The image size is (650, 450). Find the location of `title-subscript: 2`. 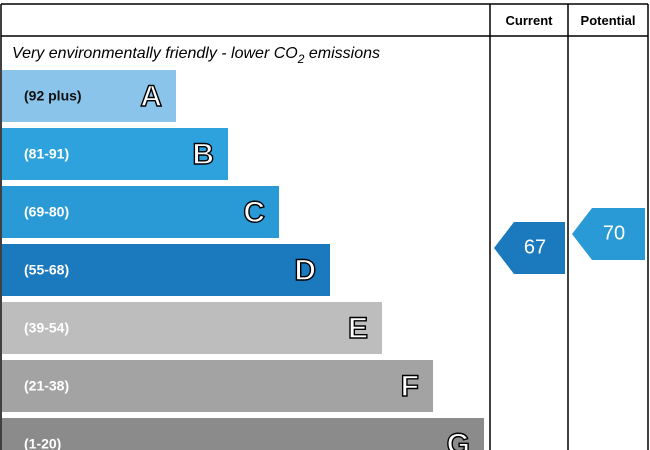

title-subscript: 2 is located at coordinates (301, 59).